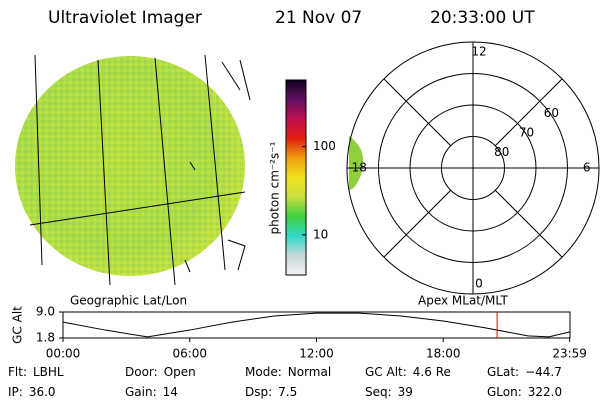 The image size is (600, 400). I want to click on x-tick-label: 18:00, so click(443, 354).